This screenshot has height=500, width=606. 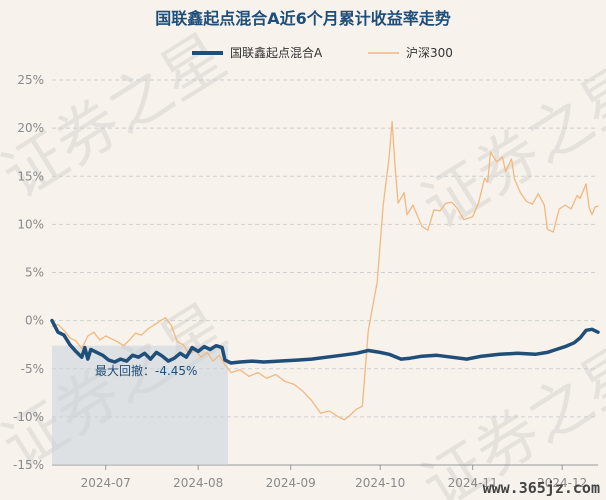 What do you see at coordinates (380, 483) in the screenshot?
I see `x-tick-label: 2024-10` at bounding box center [380, 483].